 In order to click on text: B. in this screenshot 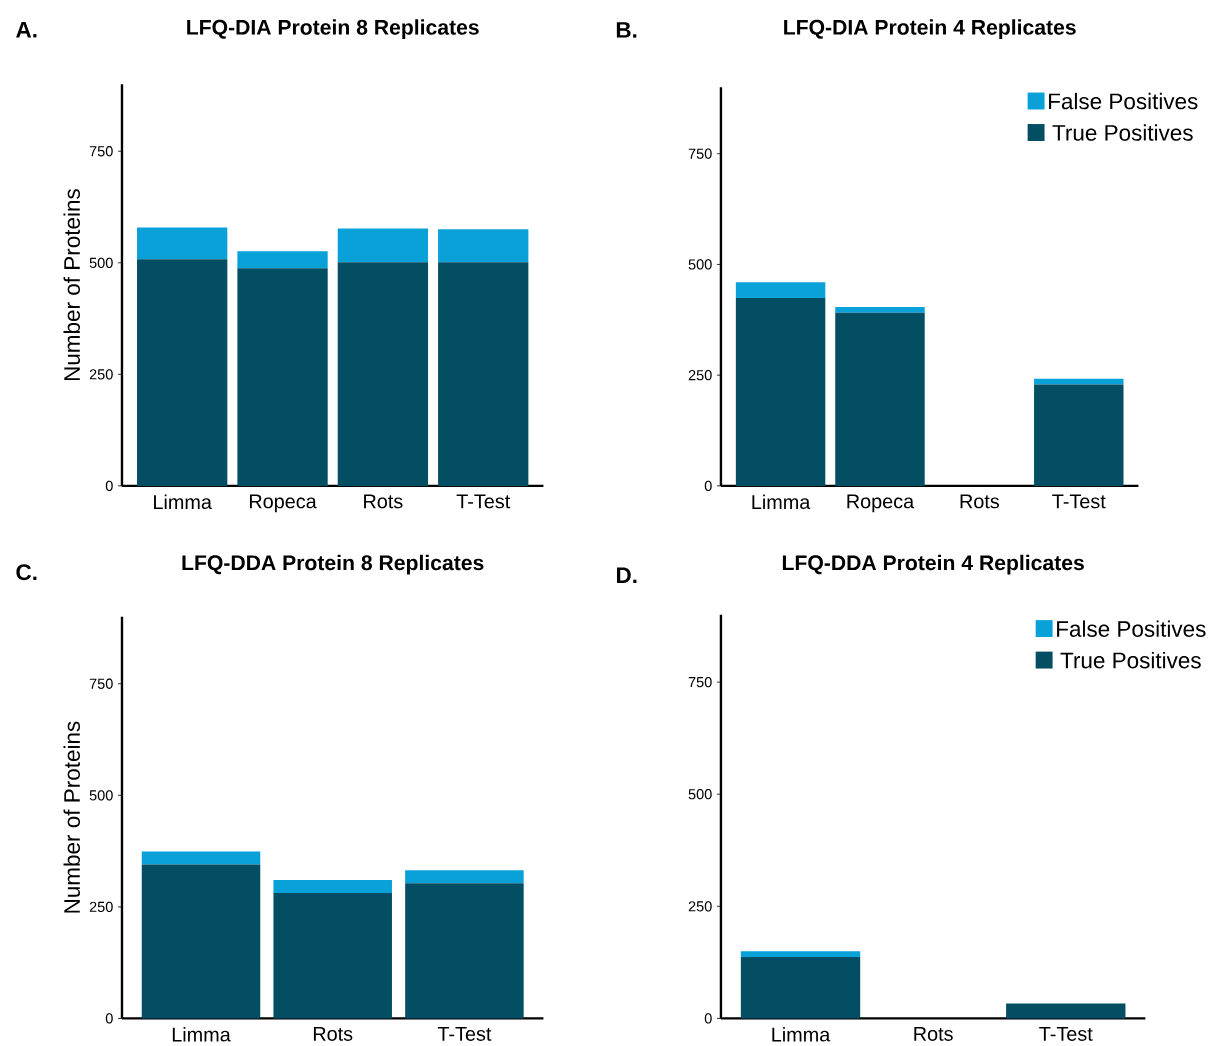, I will do `click(626, 30)`.